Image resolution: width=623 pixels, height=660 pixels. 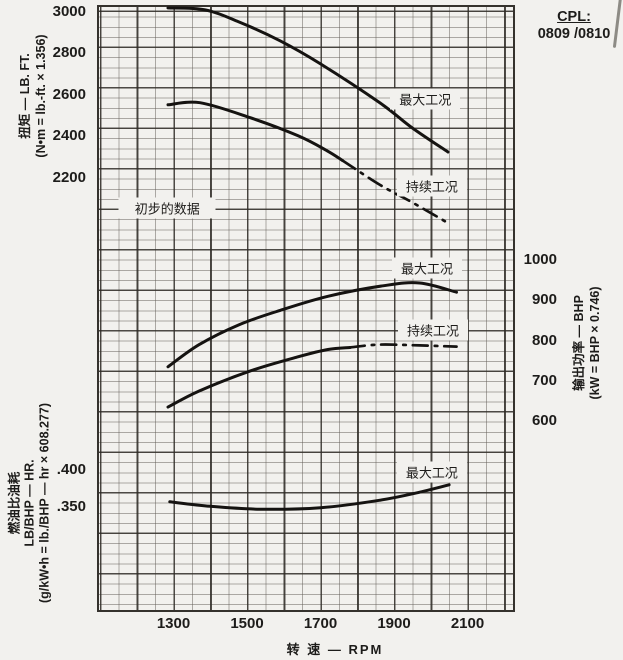 I want to click on torque-axis-title-line1: 扭矩 — LB. FT., so click(x=25, y=96).